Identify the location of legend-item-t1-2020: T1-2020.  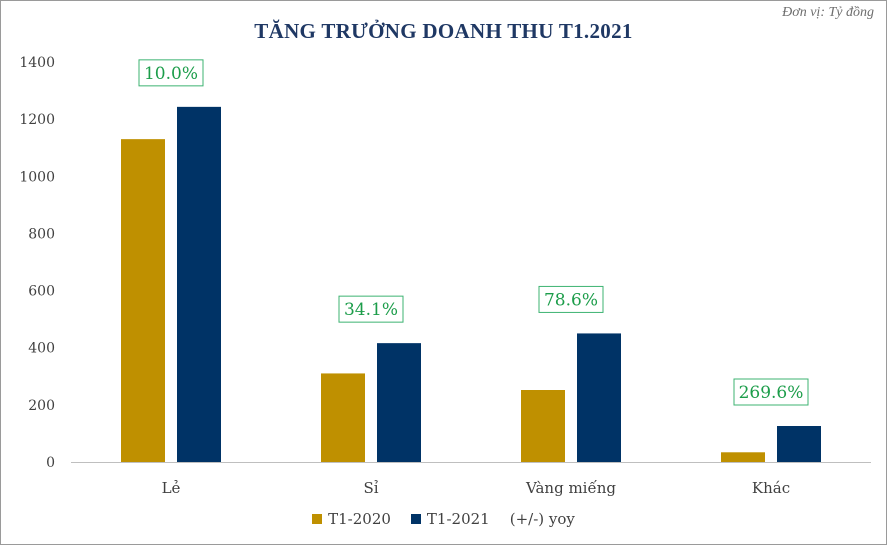
(351, 519).